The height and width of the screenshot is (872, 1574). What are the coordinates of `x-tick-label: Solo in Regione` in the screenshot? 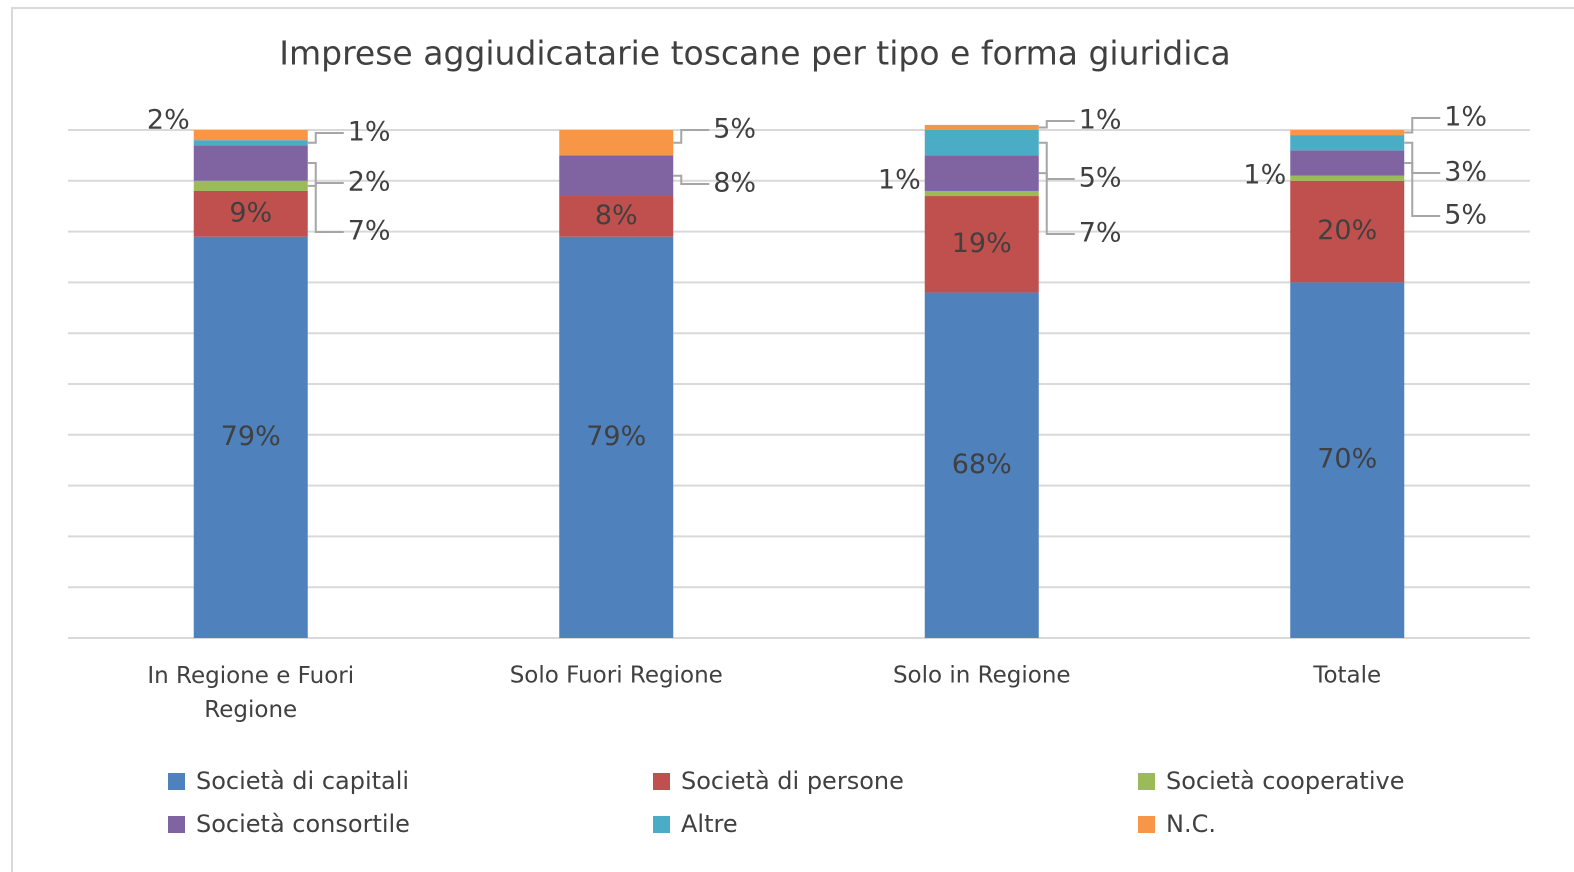 It's located at (982, 676).